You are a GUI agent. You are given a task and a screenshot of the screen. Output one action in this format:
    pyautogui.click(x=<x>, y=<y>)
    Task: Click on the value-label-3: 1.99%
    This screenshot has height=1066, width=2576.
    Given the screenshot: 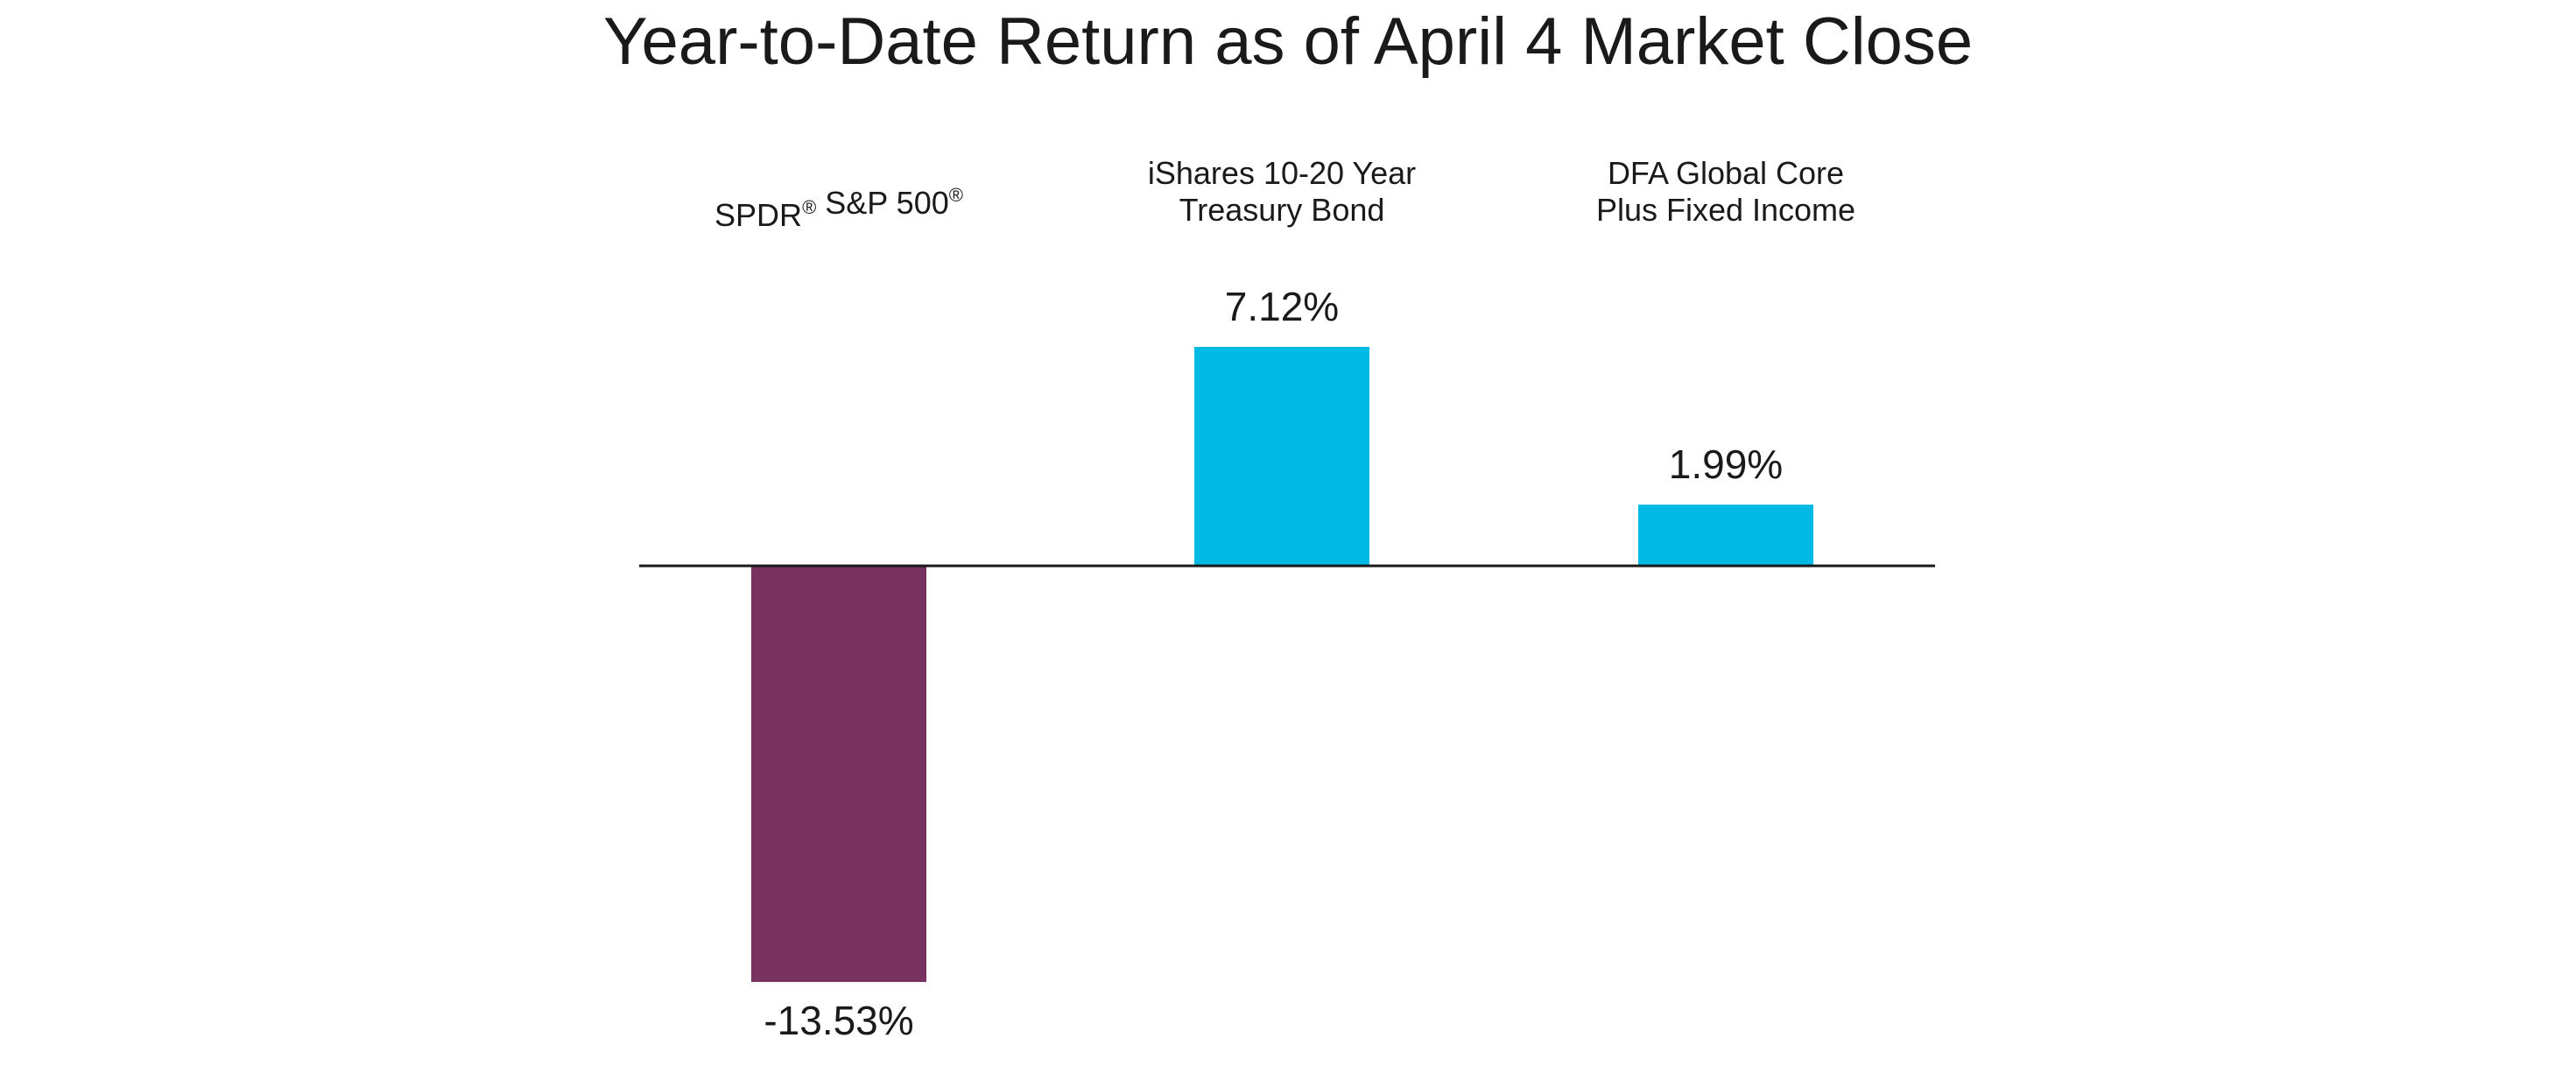 What is the action you would take?
    pyautogui.click(x=1726, y=464)
    